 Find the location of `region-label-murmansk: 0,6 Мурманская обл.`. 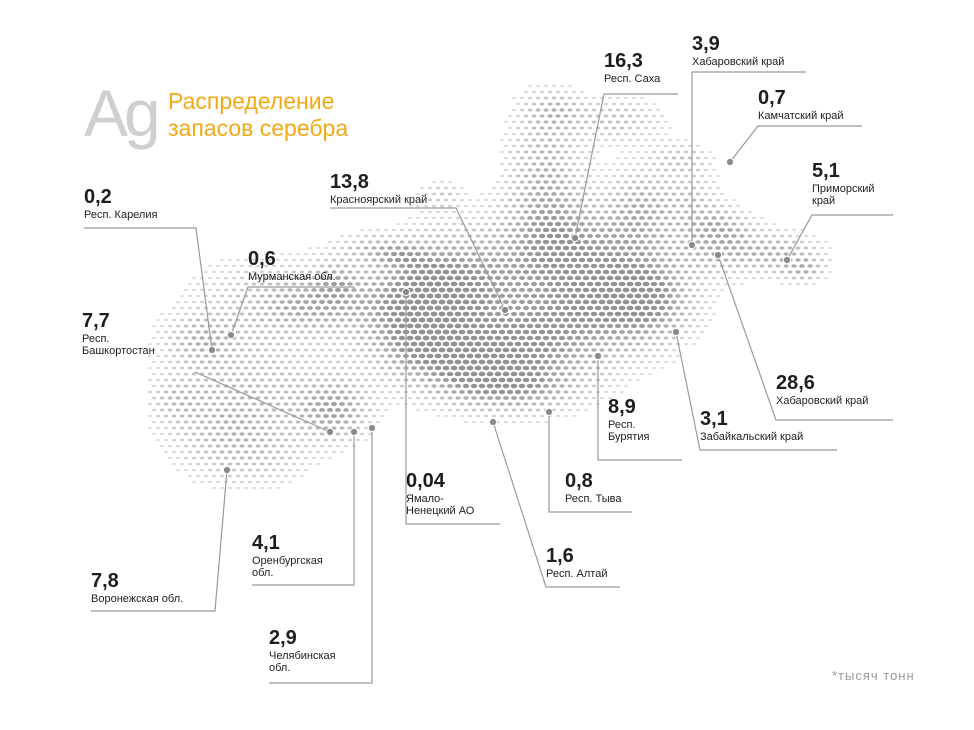

region-label-murmansk: 0,6 Мурманская обл. is located at coordinates (292, 265).